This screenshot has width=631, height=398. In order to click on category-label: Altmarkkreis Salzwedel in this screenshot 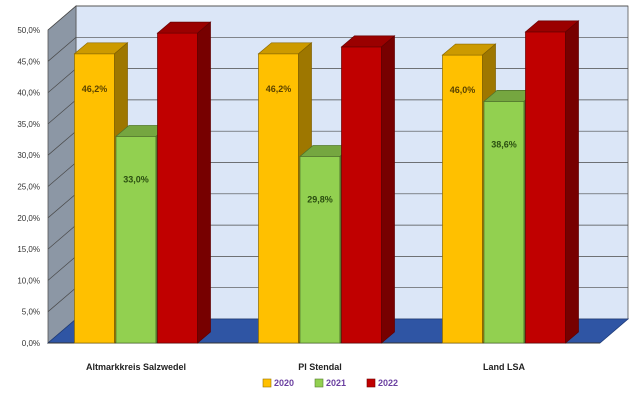, I will do `click(136, 367)`.